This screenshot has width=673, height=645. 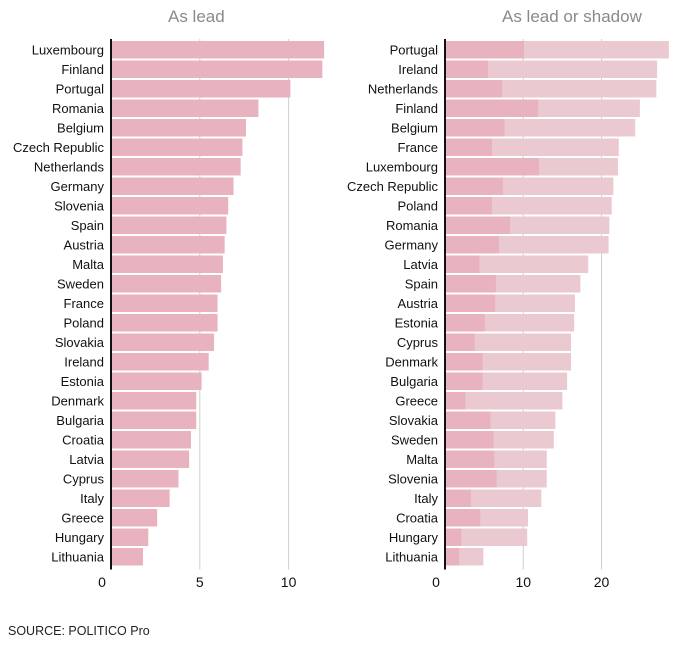 What do you see at coordinates (79, 206) in the screenshot?
I see `category-label: Slovenia` at bounding box center [79, 206].